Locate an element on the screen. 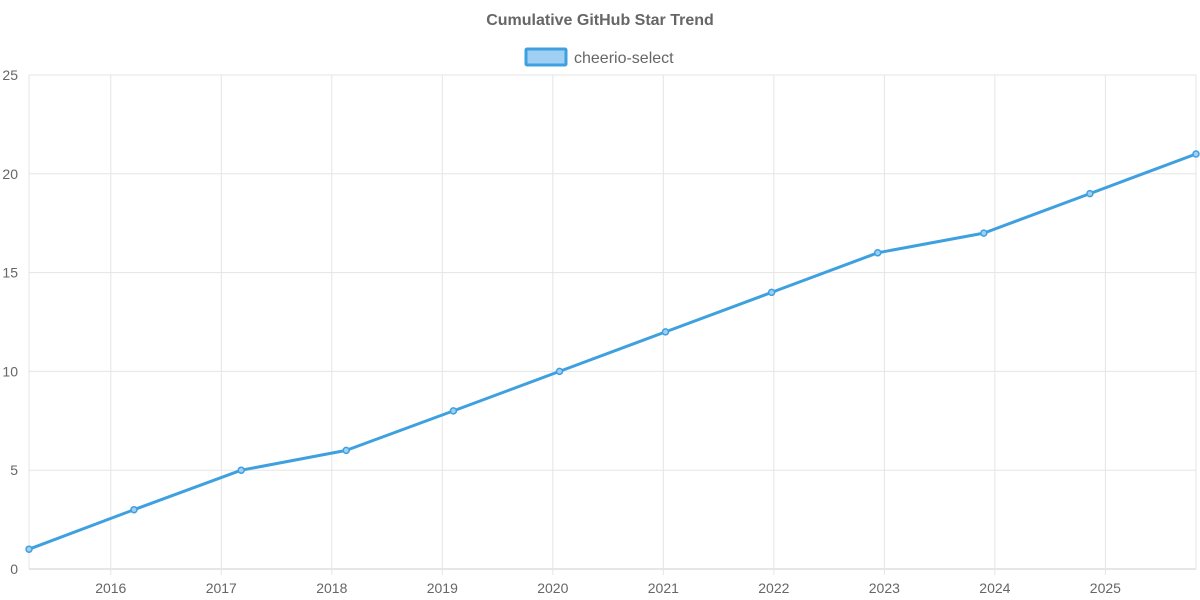 The height and width of the screenshot is (600, 1200). legend-swatch is located at coordinates (546, 57).